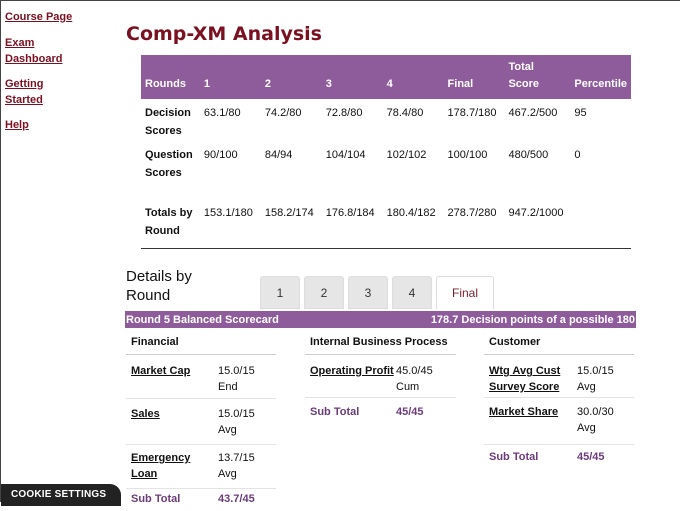  What do you see at coordinates (411, 213) in the screenshot?
I see `table-cell: 180.4/182` at bounding box center [411, 213].